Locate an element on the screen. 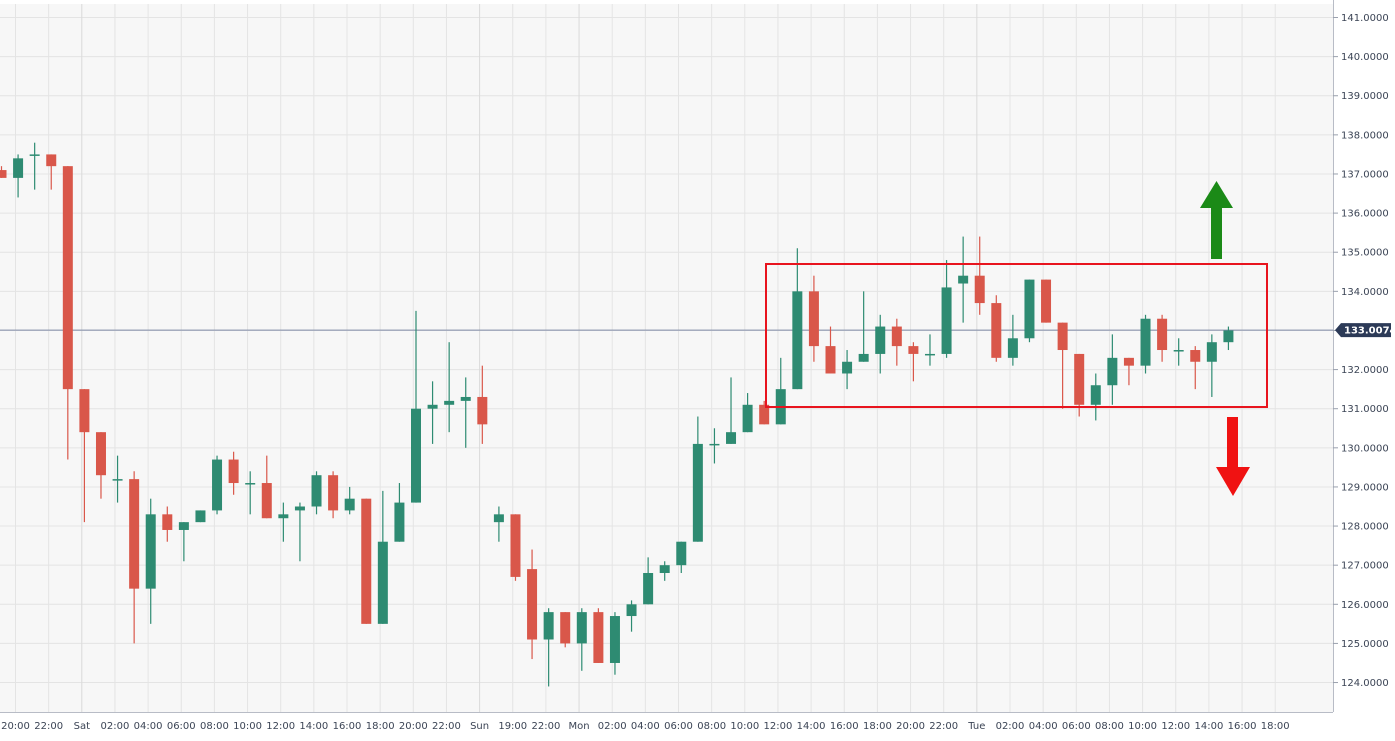 Image resolution: width=1395 pixels, height=741 pixels. current-price-badge is located at coordinates (1363, 330).